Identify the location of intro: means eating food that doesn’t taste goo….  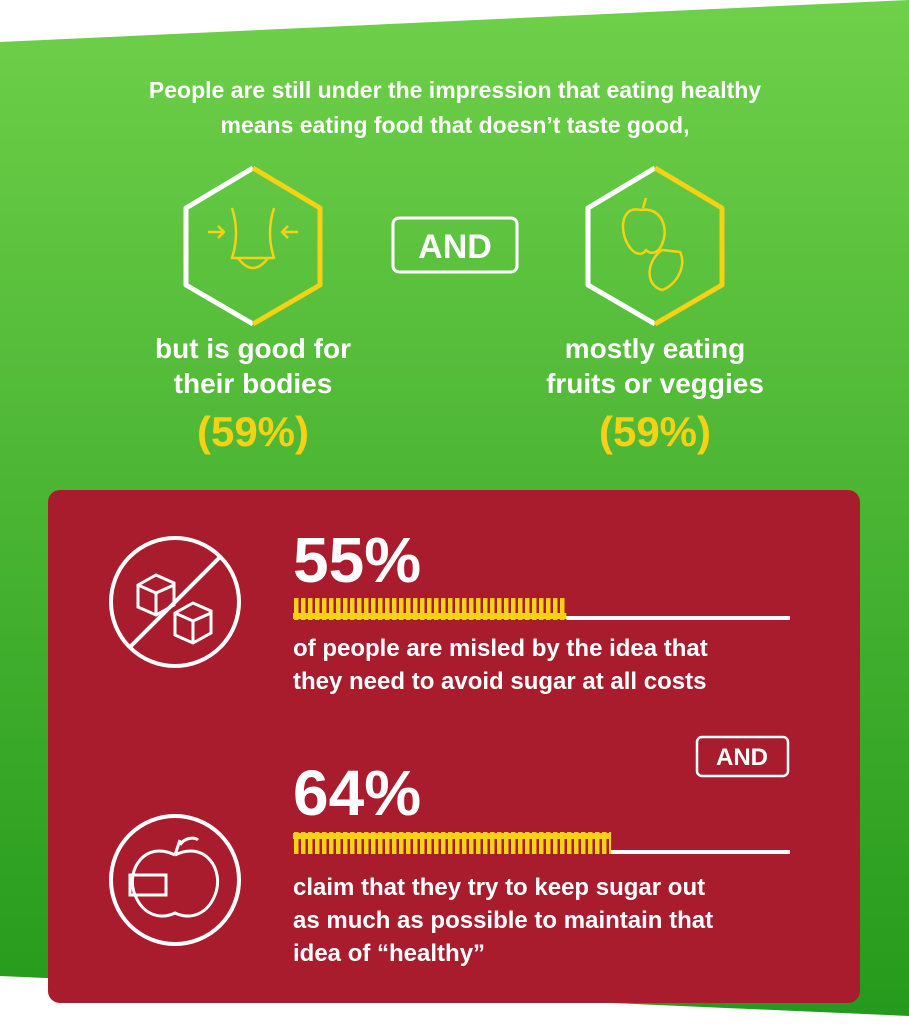
(455, 125).